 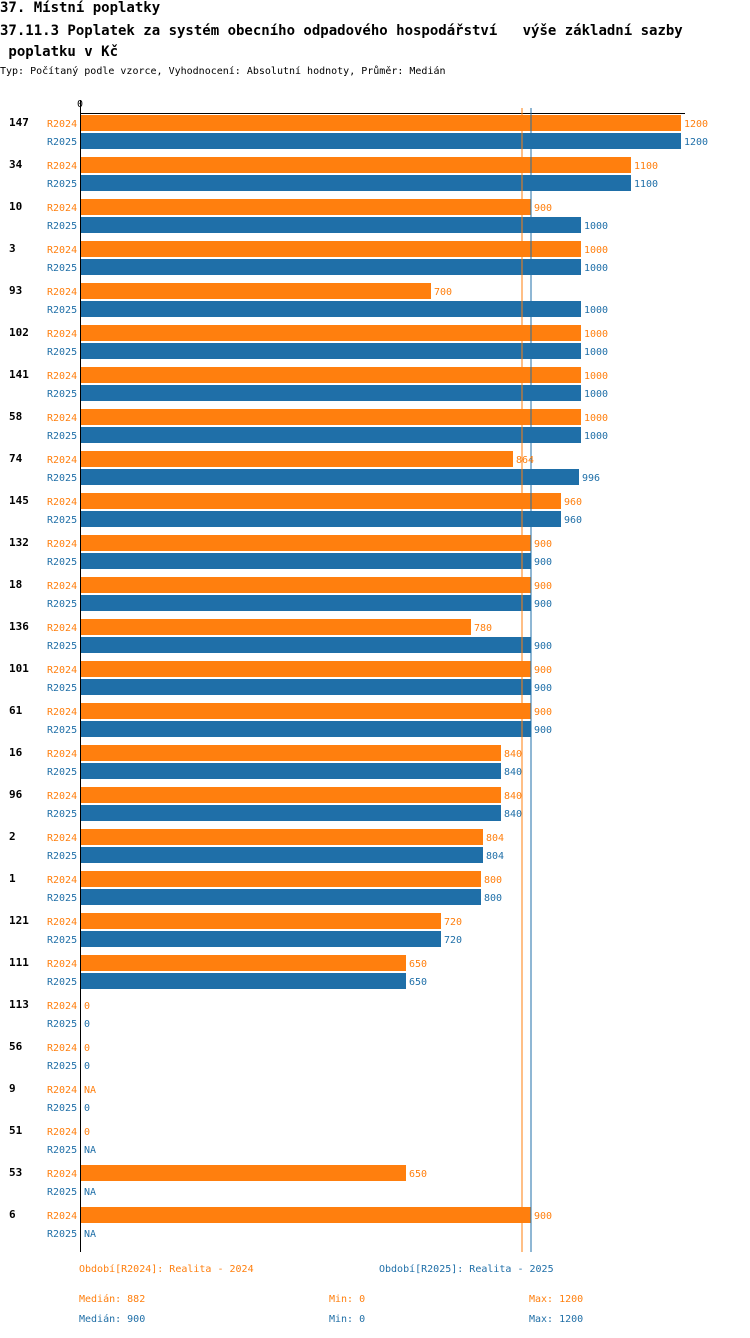 I want to click on bar-1-R2024, so click(x=281, y=879).